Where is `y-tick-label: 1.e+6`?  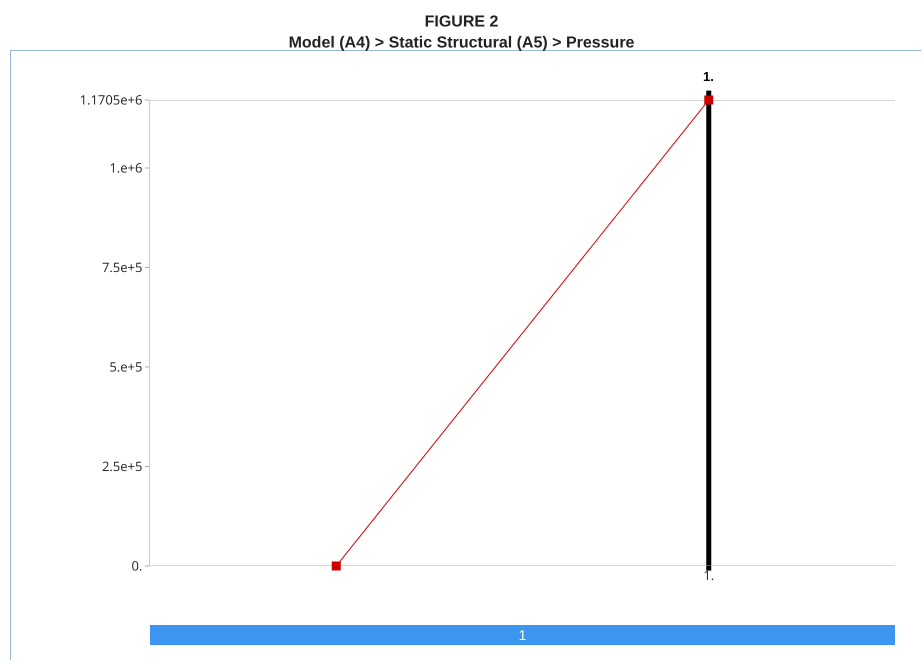
y-tick-label: 1.e+6 is located at coordinates (125, 167).